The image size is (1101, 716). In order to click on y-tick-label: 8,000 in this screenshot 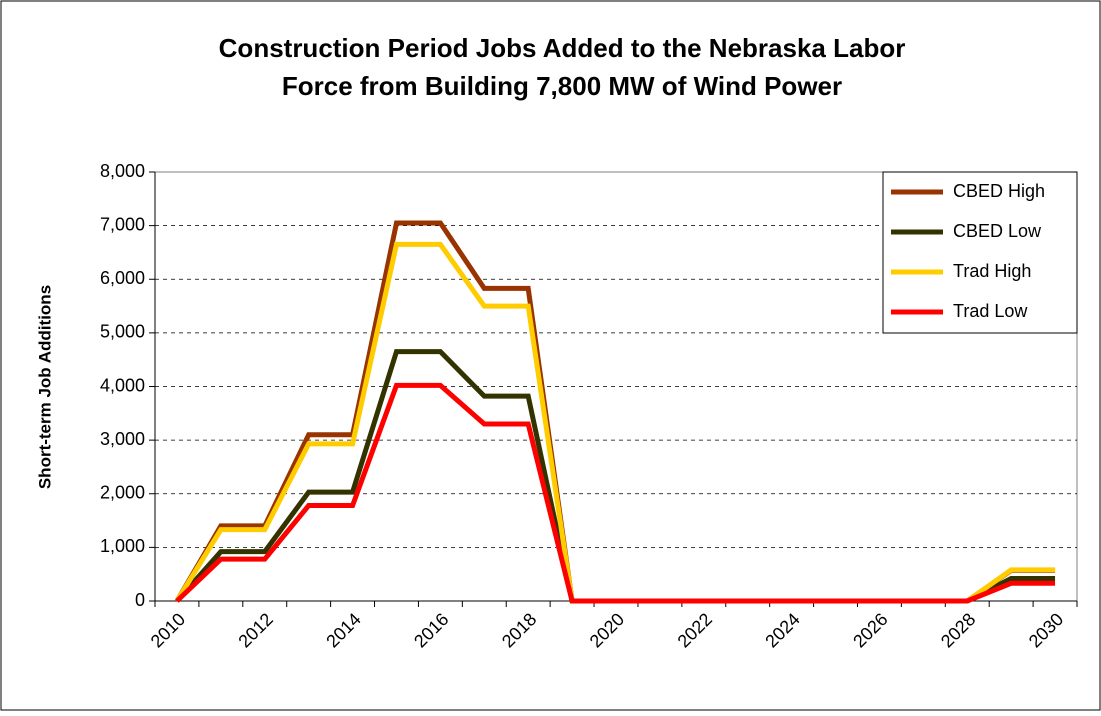, I will do `click(122, 171)`.